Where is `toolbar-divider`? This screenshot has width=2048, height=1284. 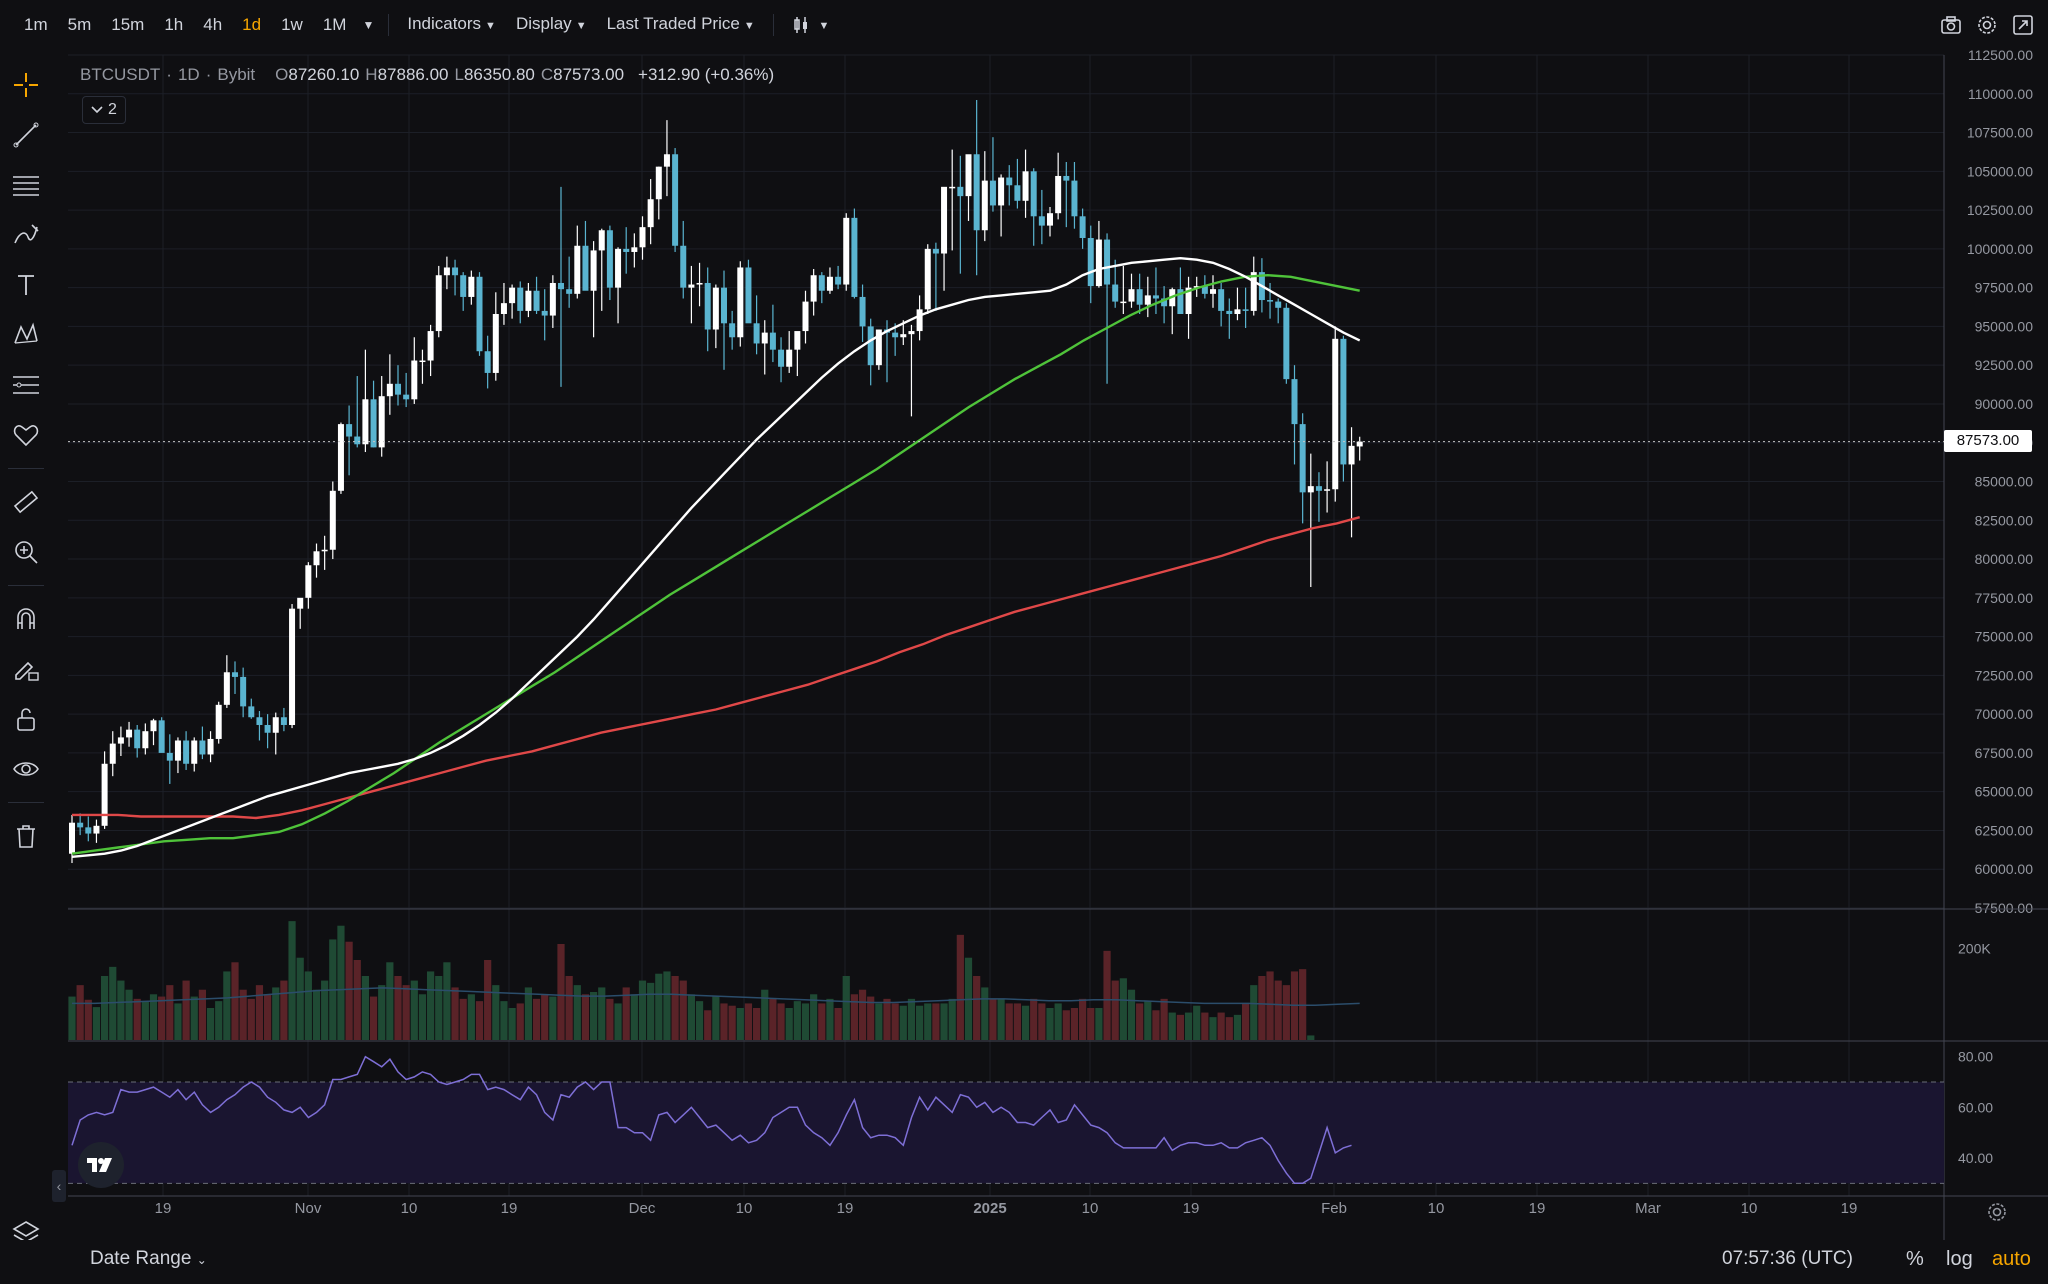
toolbar-divider is located at coordinates (389, 25).